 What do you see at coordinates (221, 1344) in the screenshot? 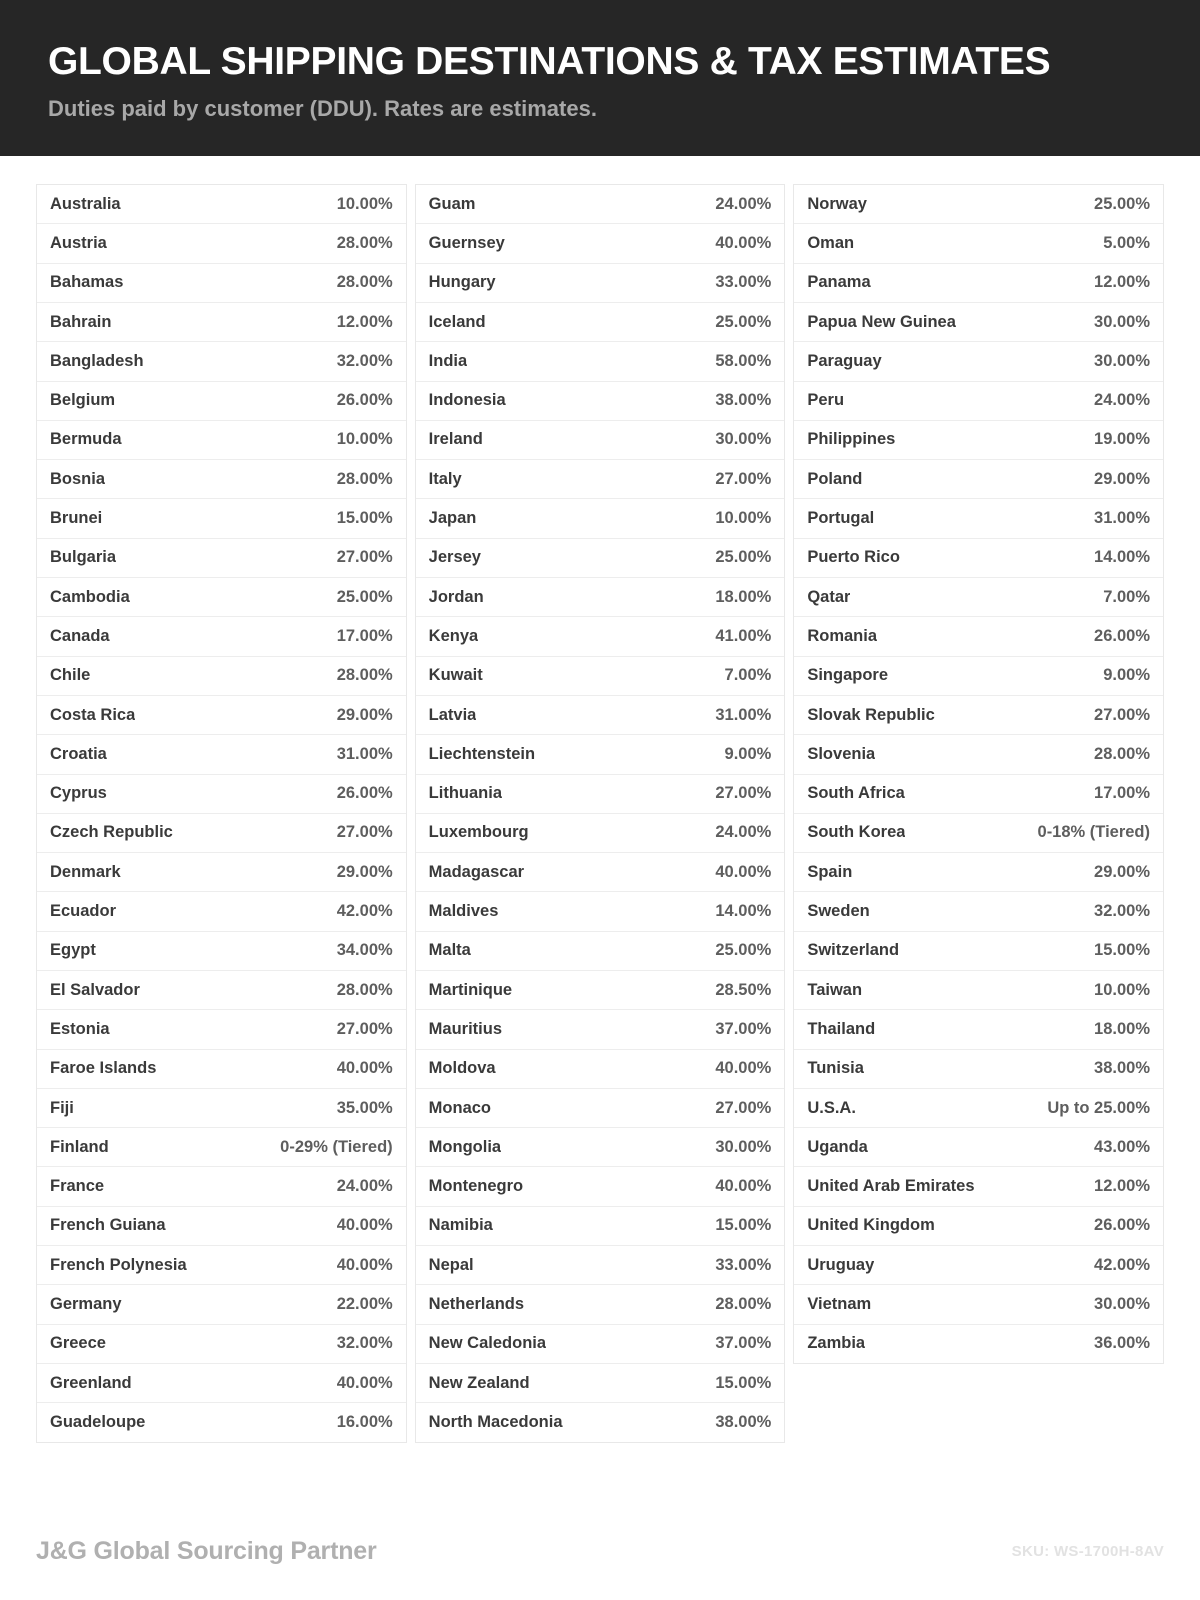
I see `table-row: Greece 32.00%` at bounding box center [221, 1344].